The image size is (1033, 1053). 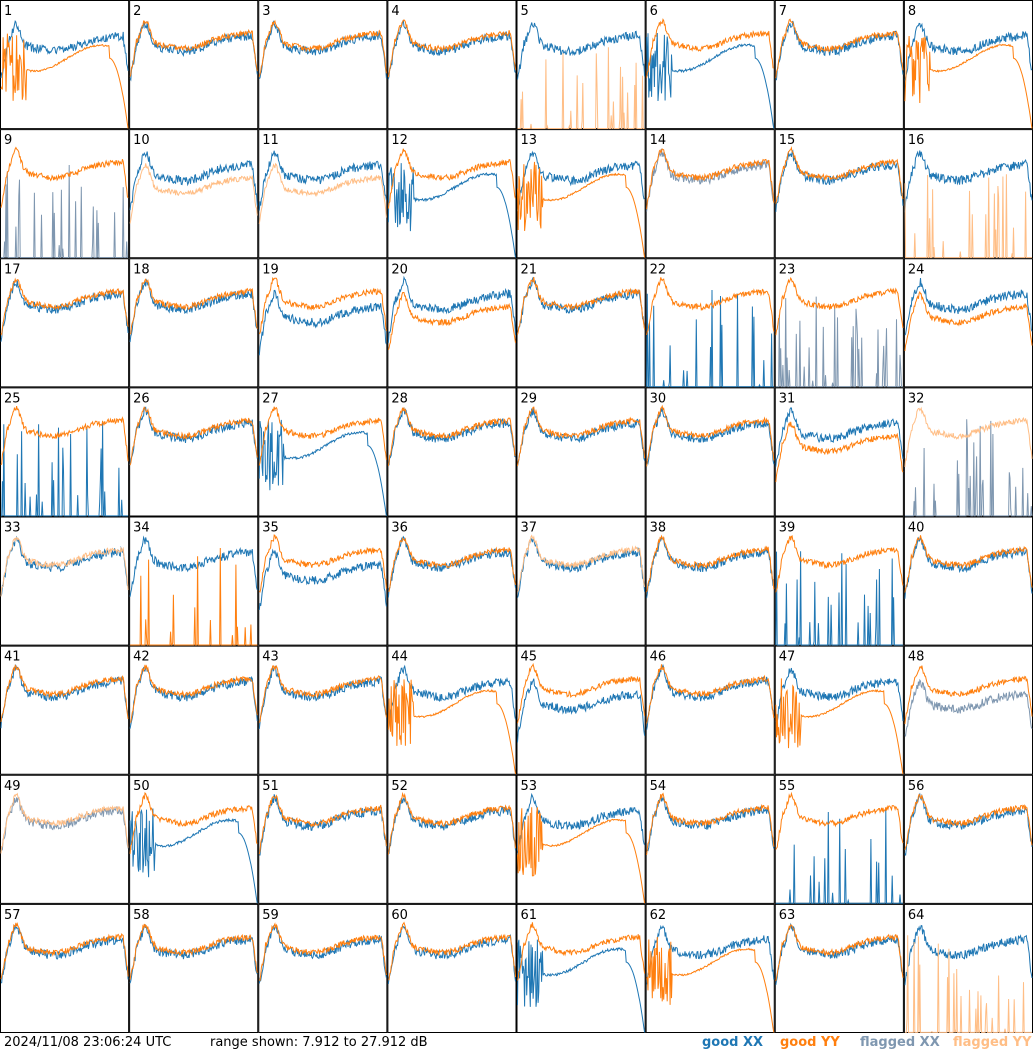 I want to click on tile-number: 57, so click(x=12, y=915).